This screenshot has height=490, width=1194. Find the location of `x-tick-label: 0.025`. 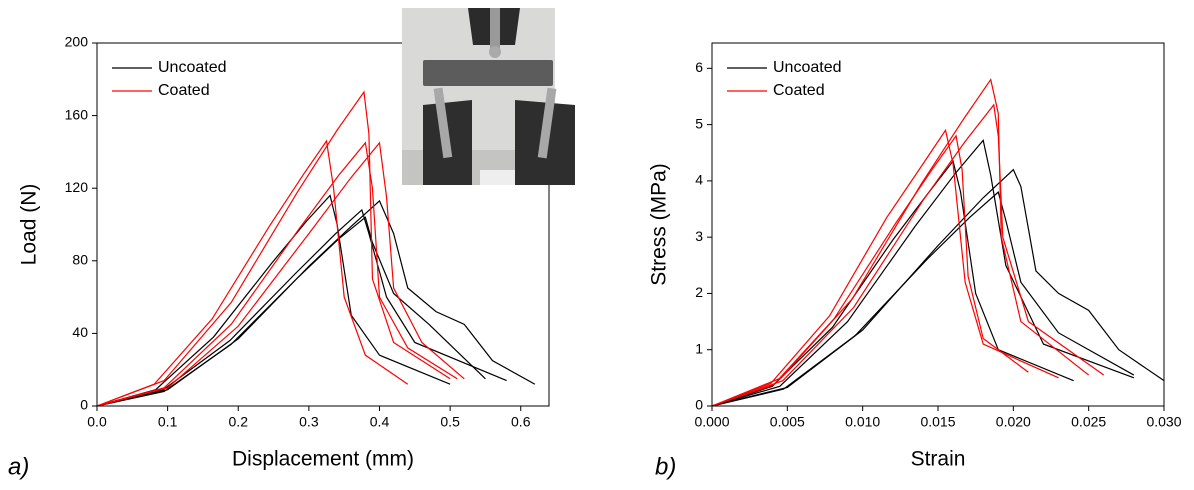

x-tick-label: 0.025 is located at coordinates (1088, 422).